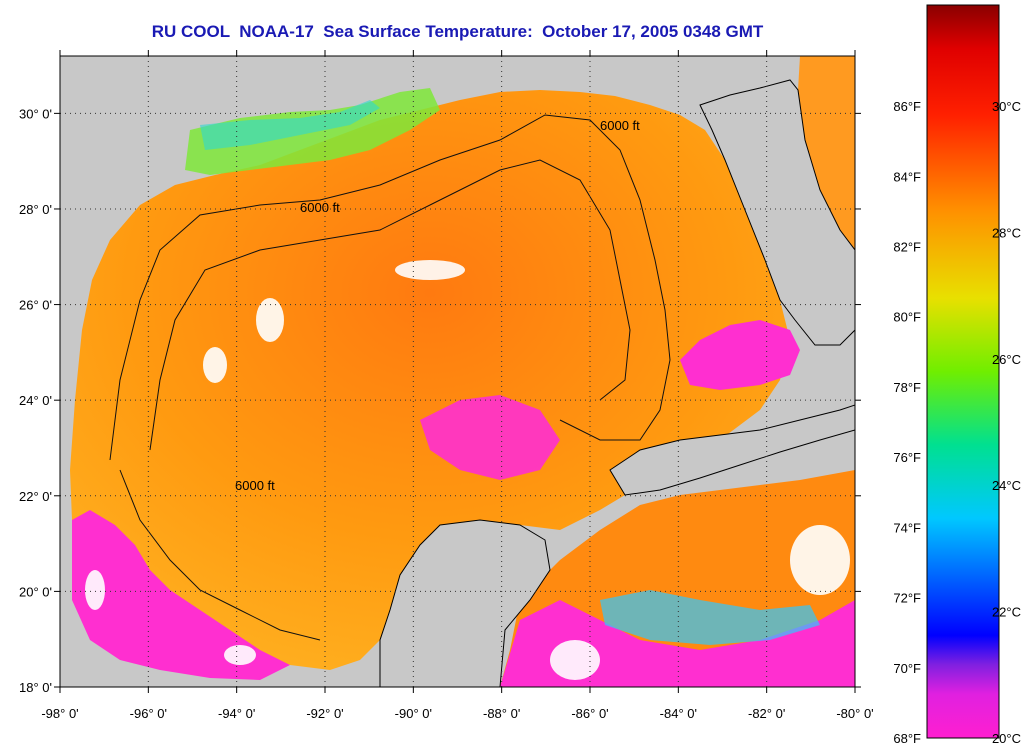  What do you see at coordinates (740, 355) in the screenshot?
I see `cold-region-florida` at bounding box center [740, 355].